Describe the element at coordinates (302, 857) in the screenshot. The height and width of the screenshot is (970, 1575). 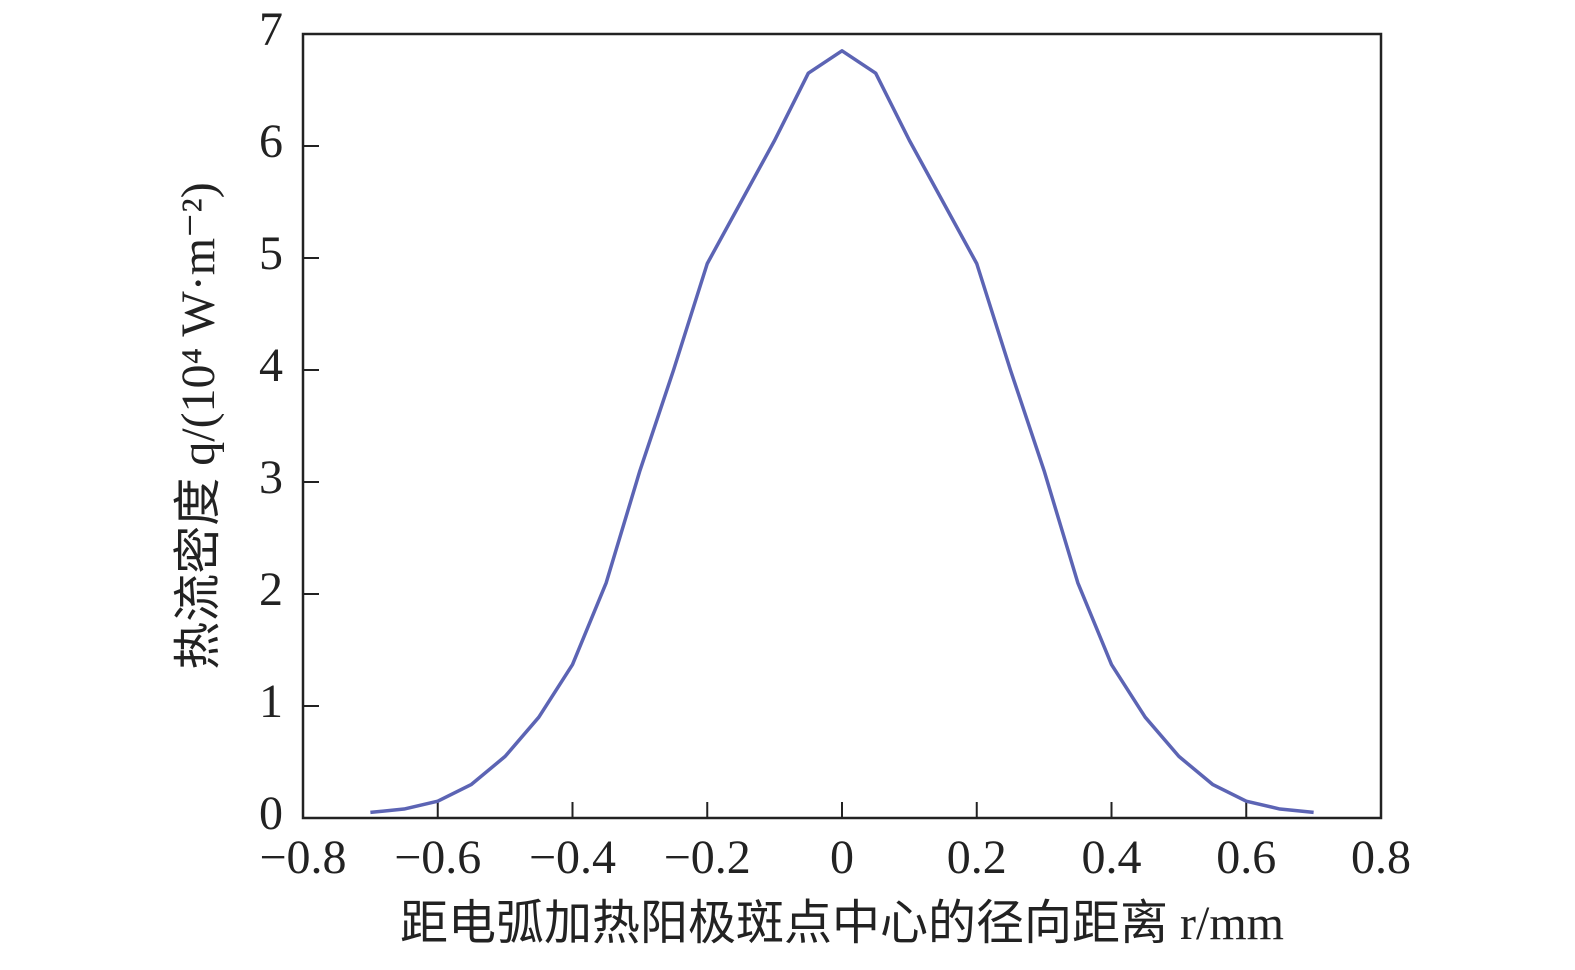
I see `x-tick-label: −0.8` at that location.